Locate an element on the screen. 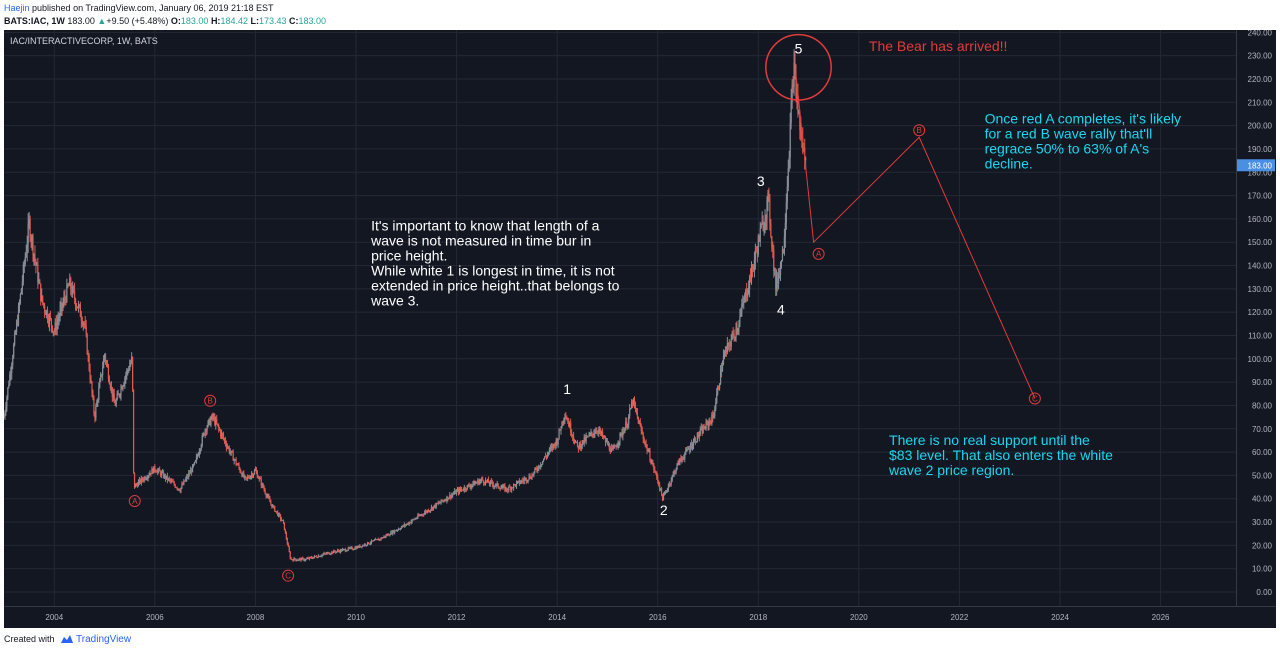  price-tick-label: 180.00 is located at coordinates (1260, 172).